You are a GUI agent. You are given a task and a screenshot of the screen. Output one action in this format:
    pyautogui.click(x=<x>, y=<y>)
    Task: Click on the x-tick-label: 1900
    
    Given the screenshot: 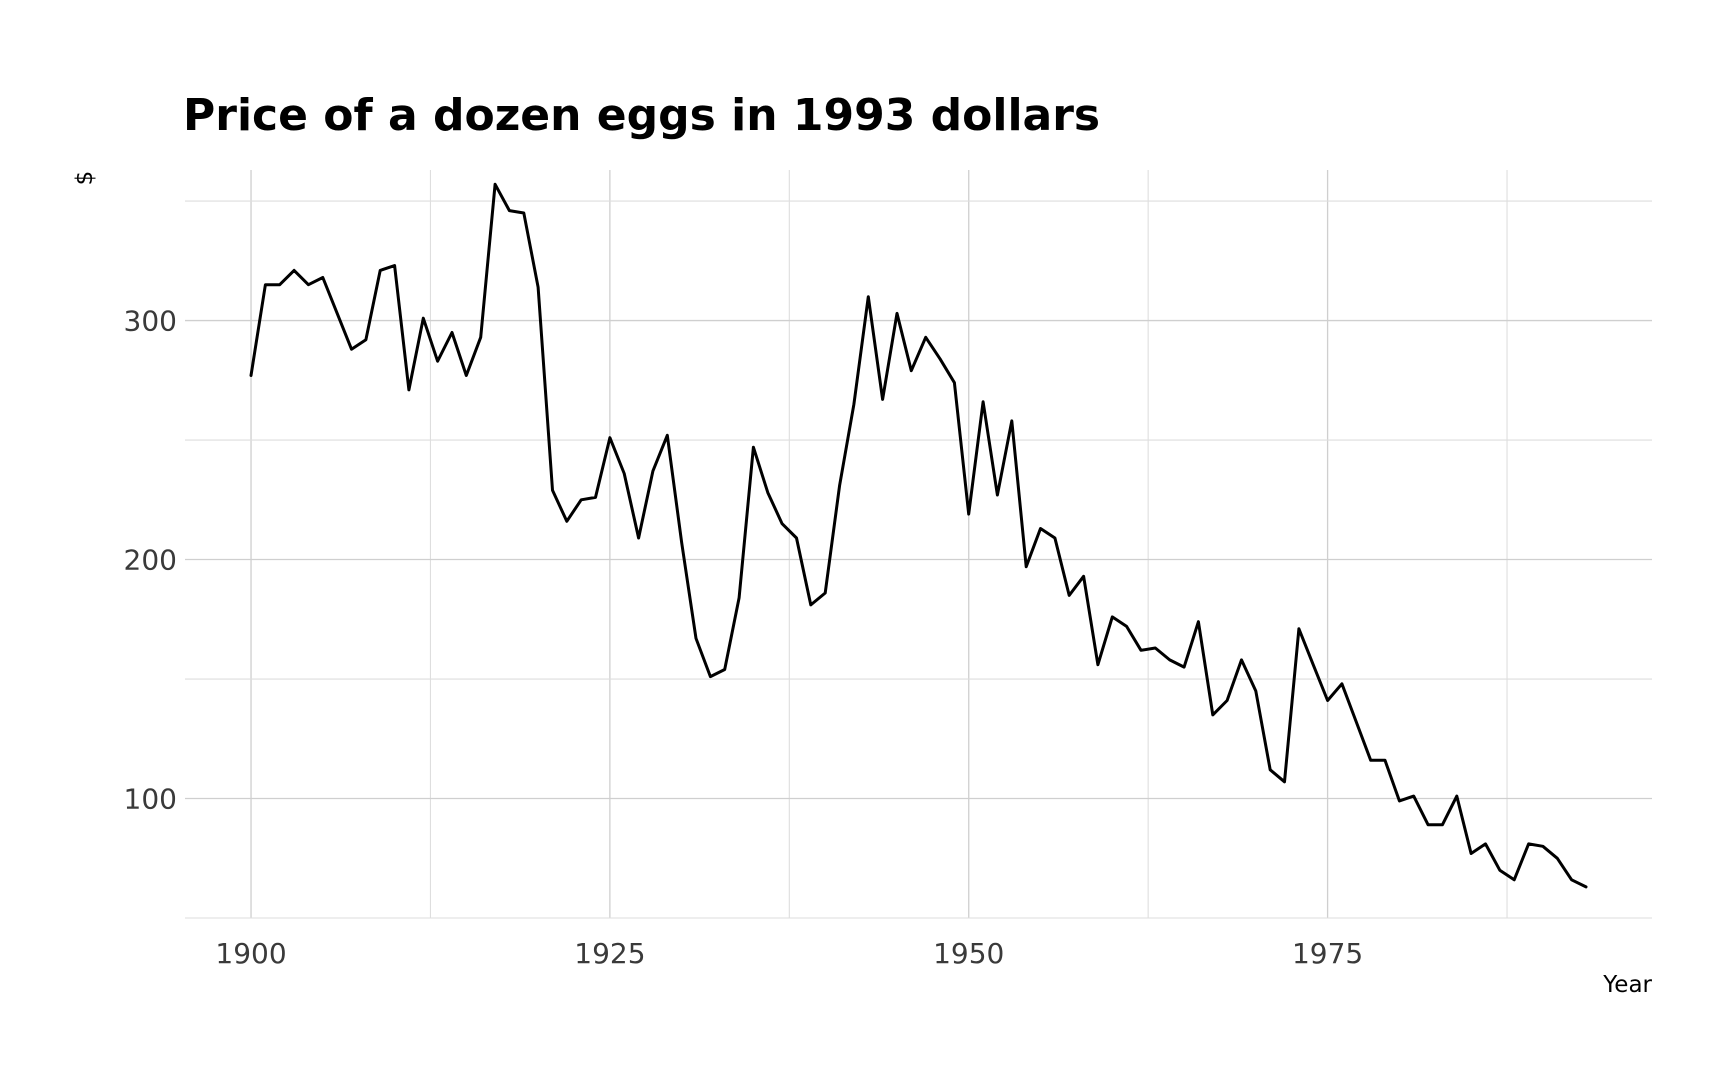 What is the action you would take?
    pyautogui.click(x=250, y=953)
    